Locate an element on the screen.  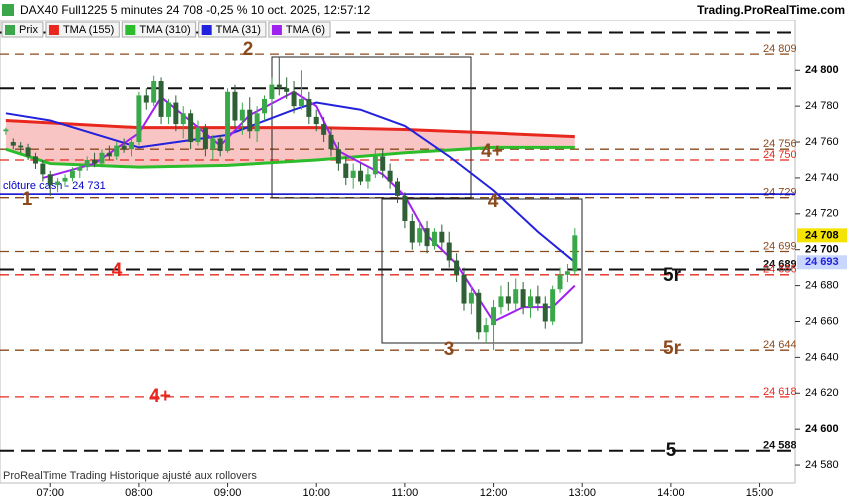
level-label: 24 644 is located at coordinates (780, 345).